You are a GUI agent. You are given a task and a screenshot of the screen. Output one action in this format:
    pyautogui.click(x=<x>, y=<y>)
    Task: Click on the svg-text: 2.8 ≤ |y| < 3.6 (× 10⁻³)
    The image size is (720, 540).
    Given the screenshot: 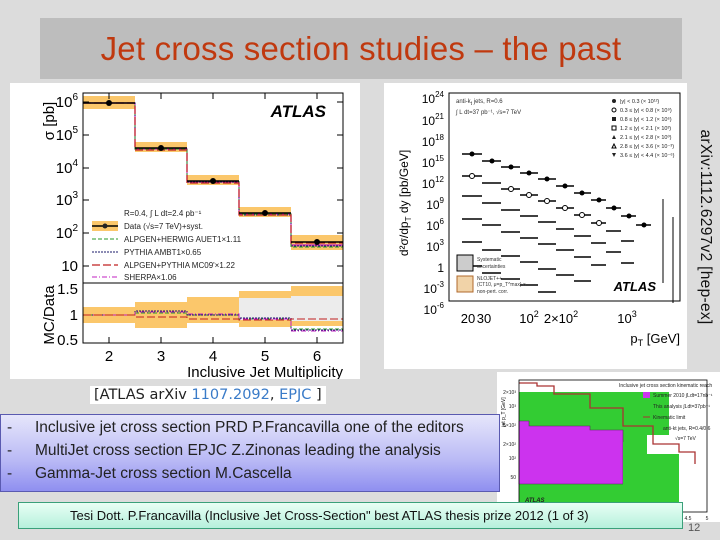 What is the action you would take?
    pyautogui.click(x=647, y=147)
    